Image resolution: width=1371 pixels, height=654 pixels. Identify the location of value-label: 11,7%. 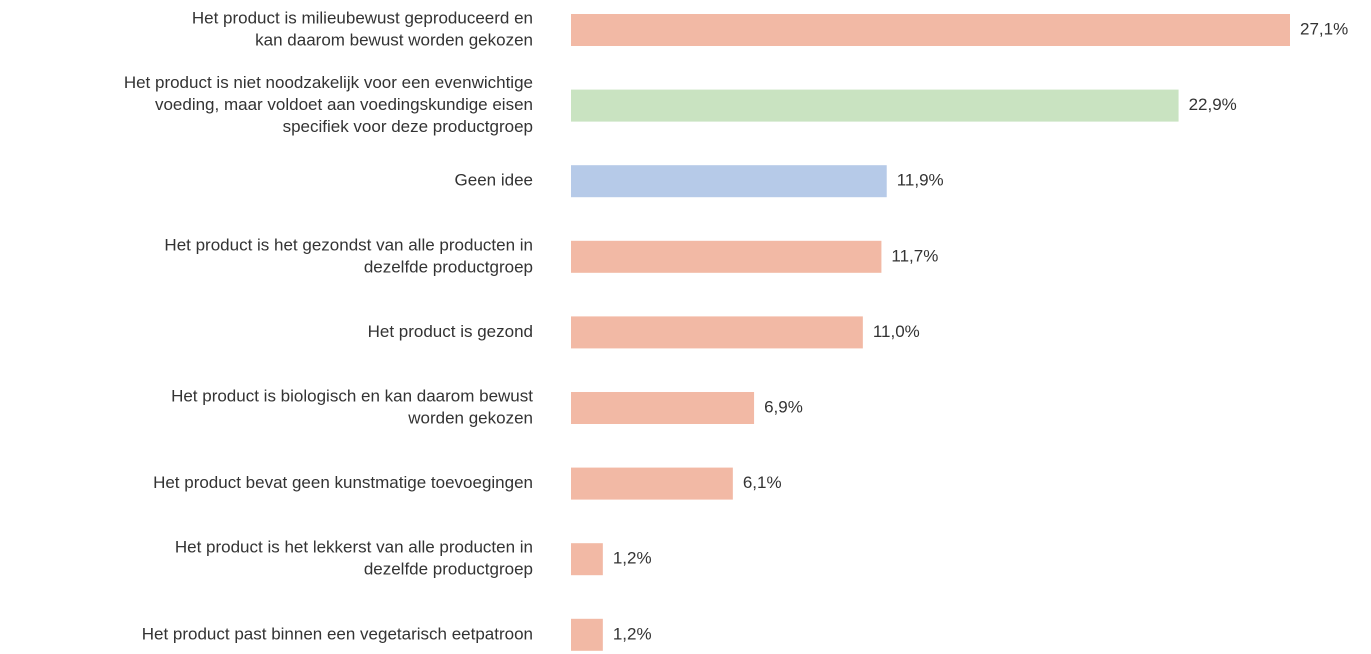
(914, 255).